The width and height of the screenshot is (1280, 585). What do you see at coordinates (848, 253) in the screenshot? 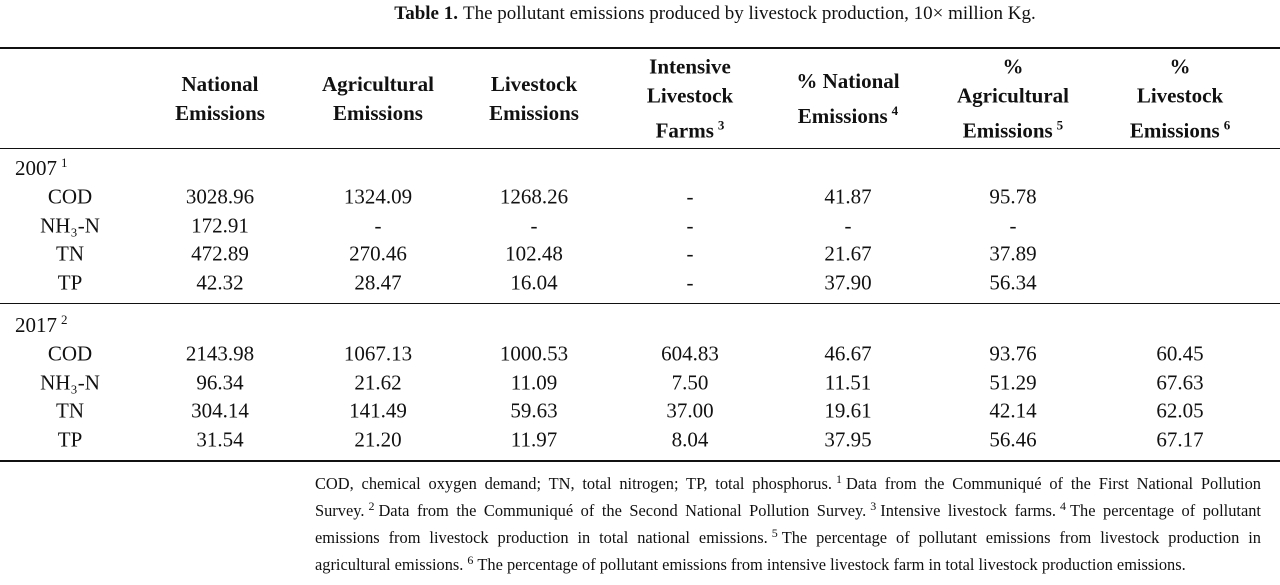
I see `cell: 21.67` at bounding box center [848, 253].